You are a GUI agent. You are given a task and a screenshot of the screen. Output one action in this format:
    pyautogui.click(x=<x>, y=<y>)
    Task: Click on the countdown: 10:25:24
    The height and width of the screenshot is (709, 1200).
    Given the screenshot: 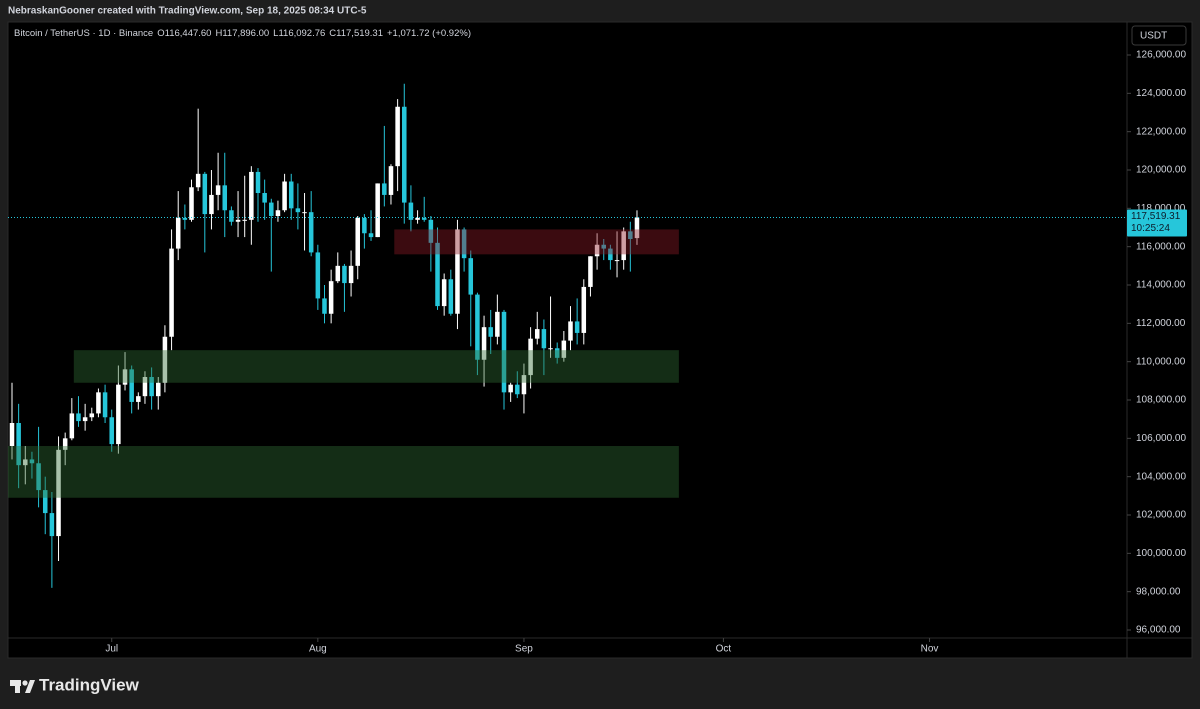 What is the action you would take?
    pyautogui.click(x=1150, y=228)
    